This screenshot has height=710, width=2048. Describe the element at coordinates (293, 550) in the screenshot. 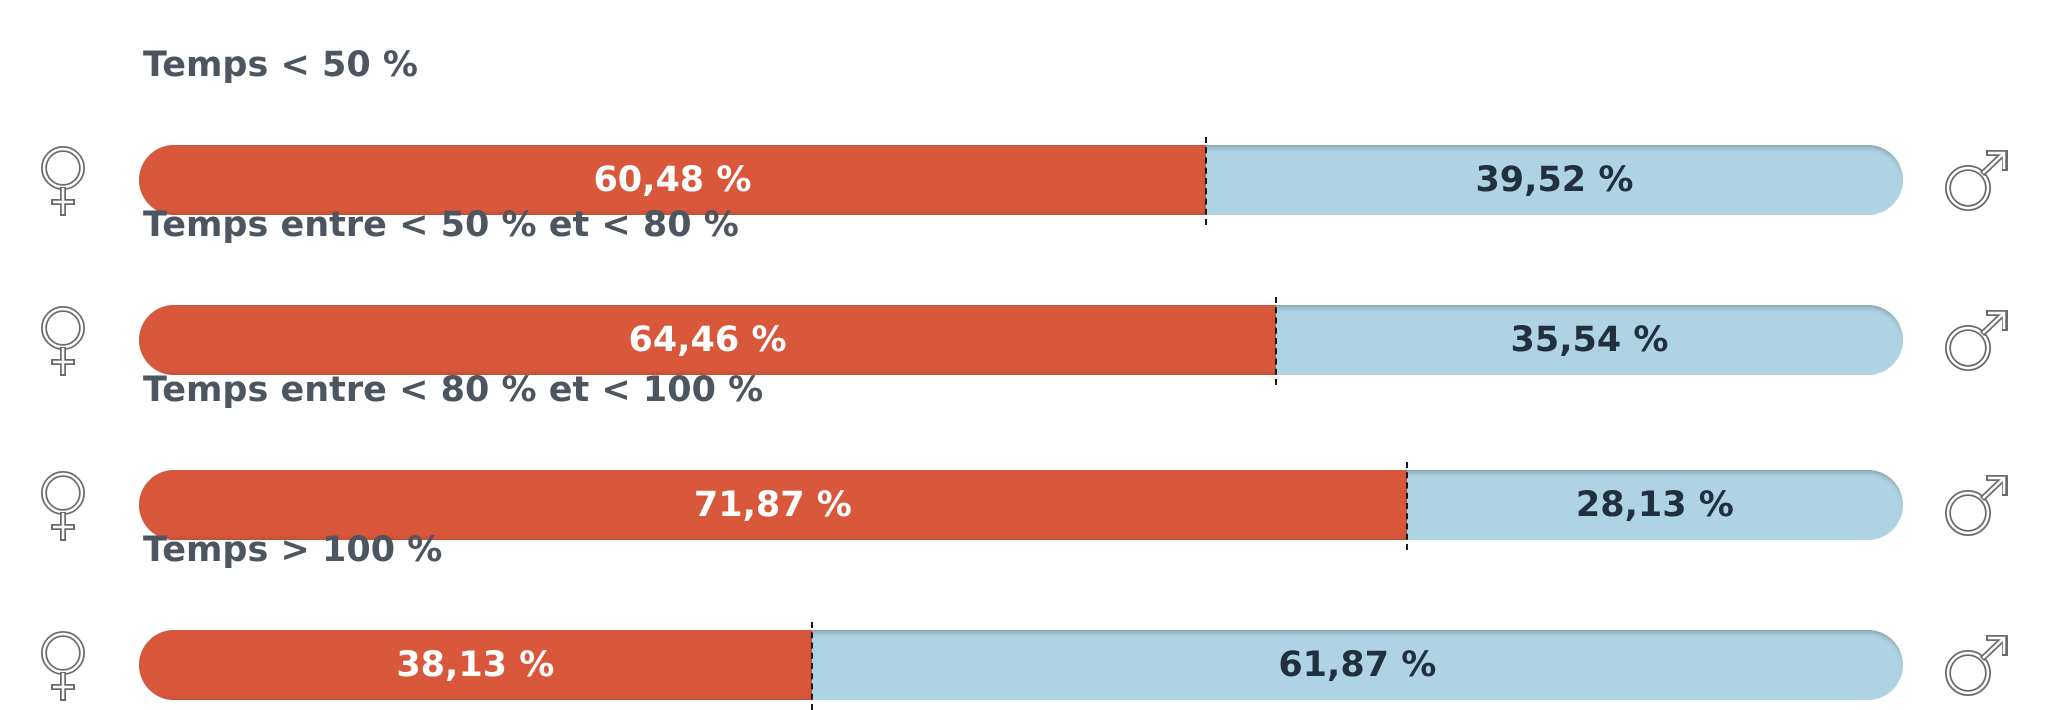

I see `row-label: Temps > 100 %` at that location.